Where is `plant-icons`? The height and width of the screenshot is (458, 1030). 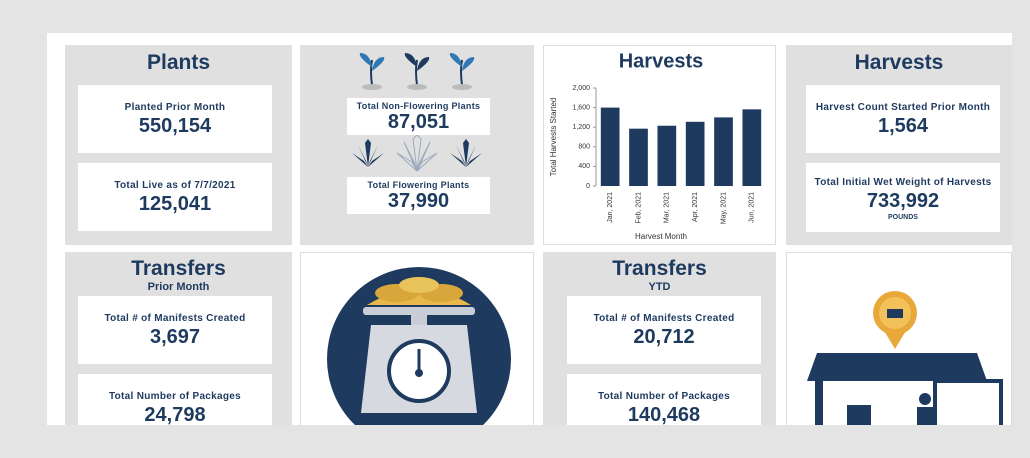
plant-icons is located at coordinates (417, 112).